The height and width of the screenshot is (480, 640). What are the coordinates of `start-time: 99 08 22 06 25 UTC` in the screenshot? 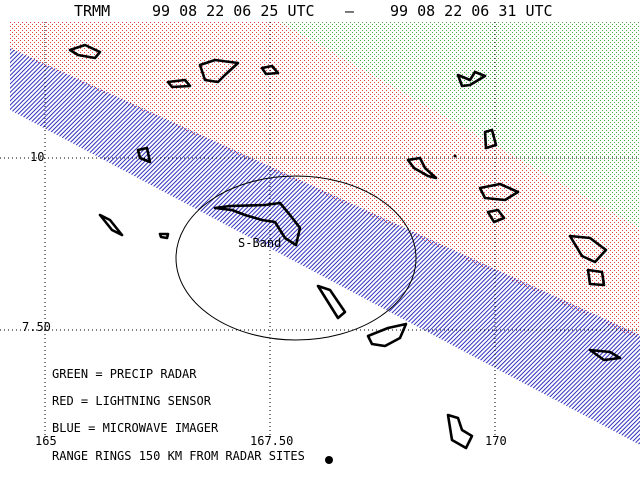 It's located at (233, 11).